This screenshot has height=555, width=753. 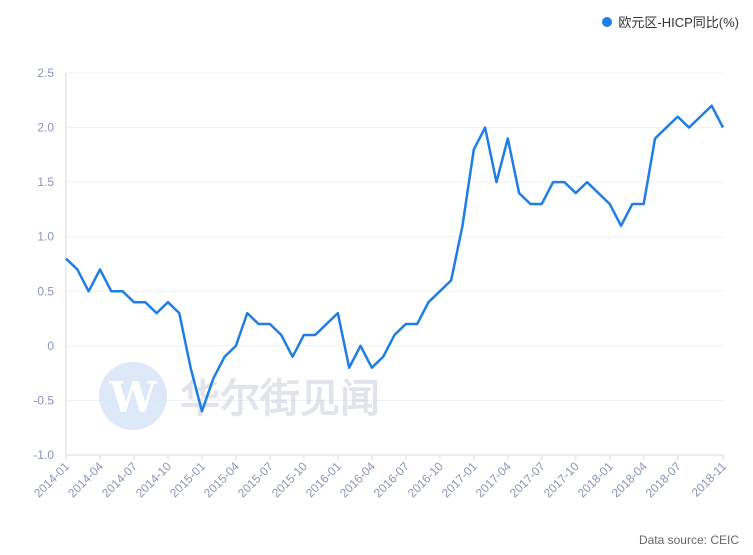 I want to click on x-tick-label: 2017-04, so click(x=493, y=479).